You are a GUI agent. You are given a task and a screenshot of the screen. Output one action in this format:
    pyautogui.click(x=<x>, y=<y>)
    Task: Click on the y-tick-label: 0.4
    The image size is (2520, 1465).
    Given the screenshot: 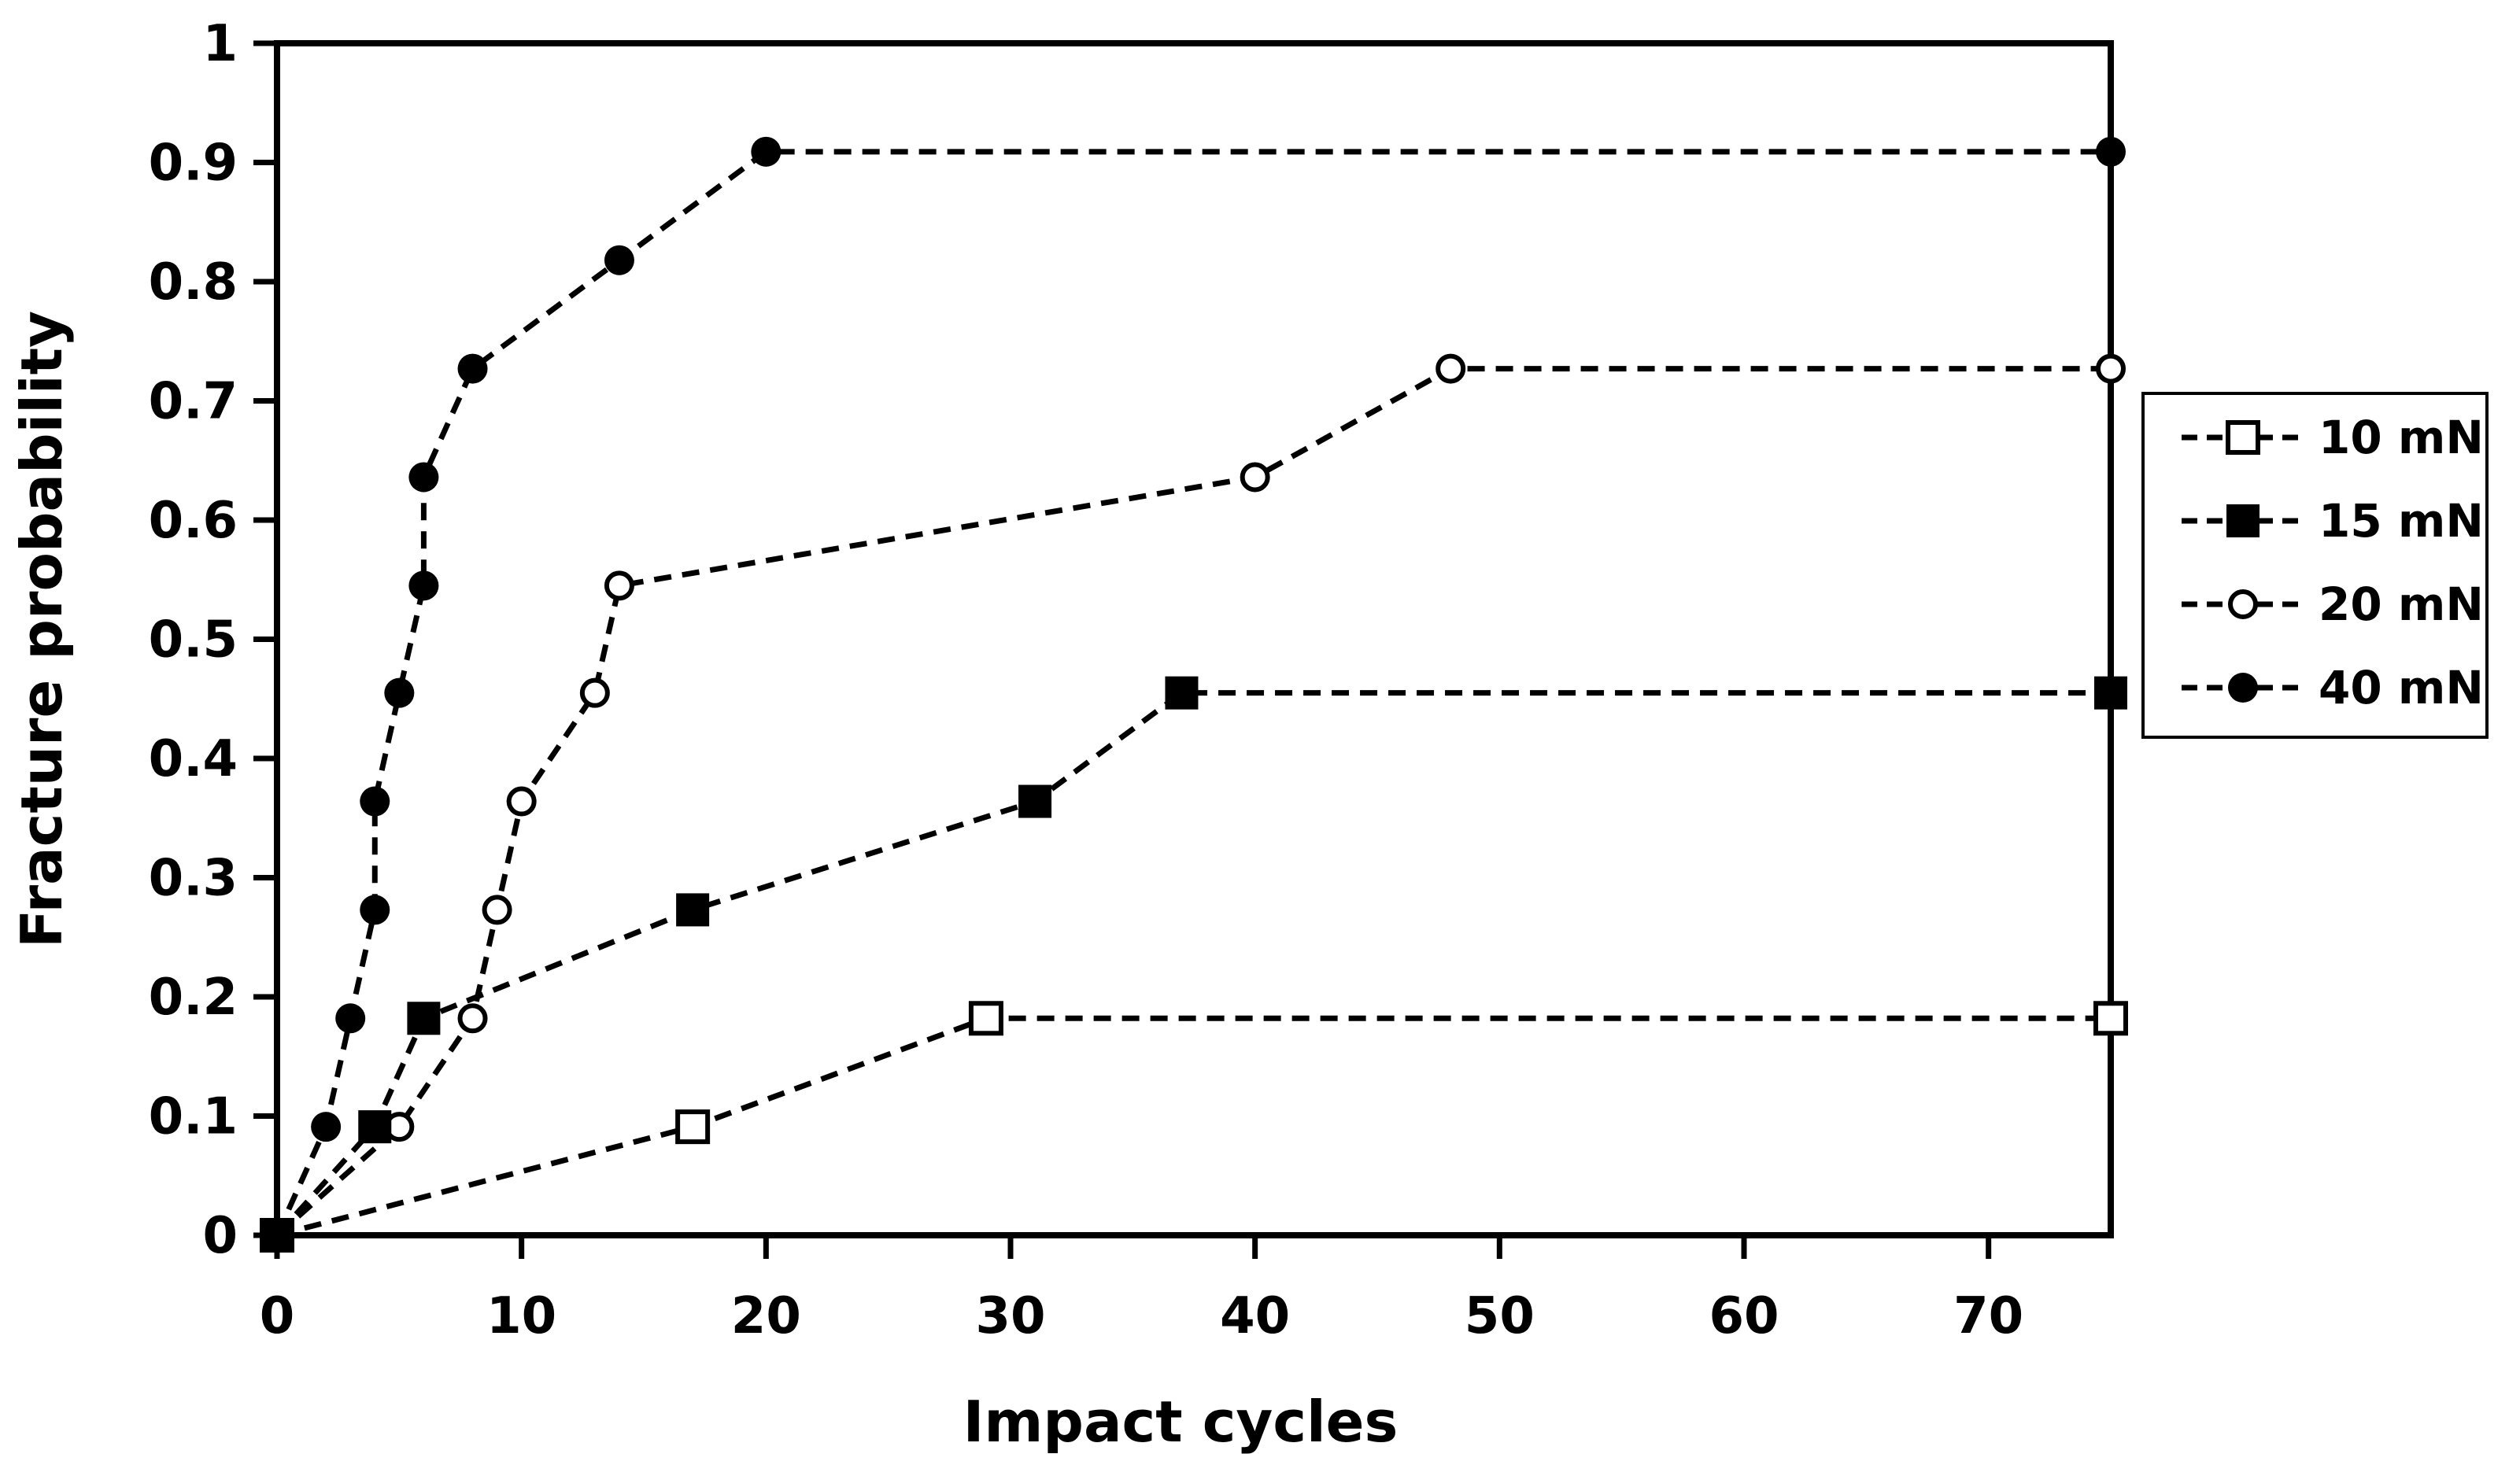 What is the action you would take?
    pyautogui.click(x=193, y=759)
    